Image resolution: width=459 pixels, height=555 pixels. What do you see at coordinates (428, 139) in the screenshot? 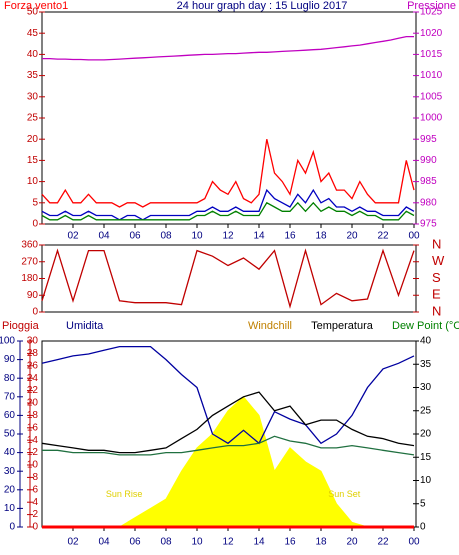
I see `tick-label: 995` at bounding box center [428, 139].